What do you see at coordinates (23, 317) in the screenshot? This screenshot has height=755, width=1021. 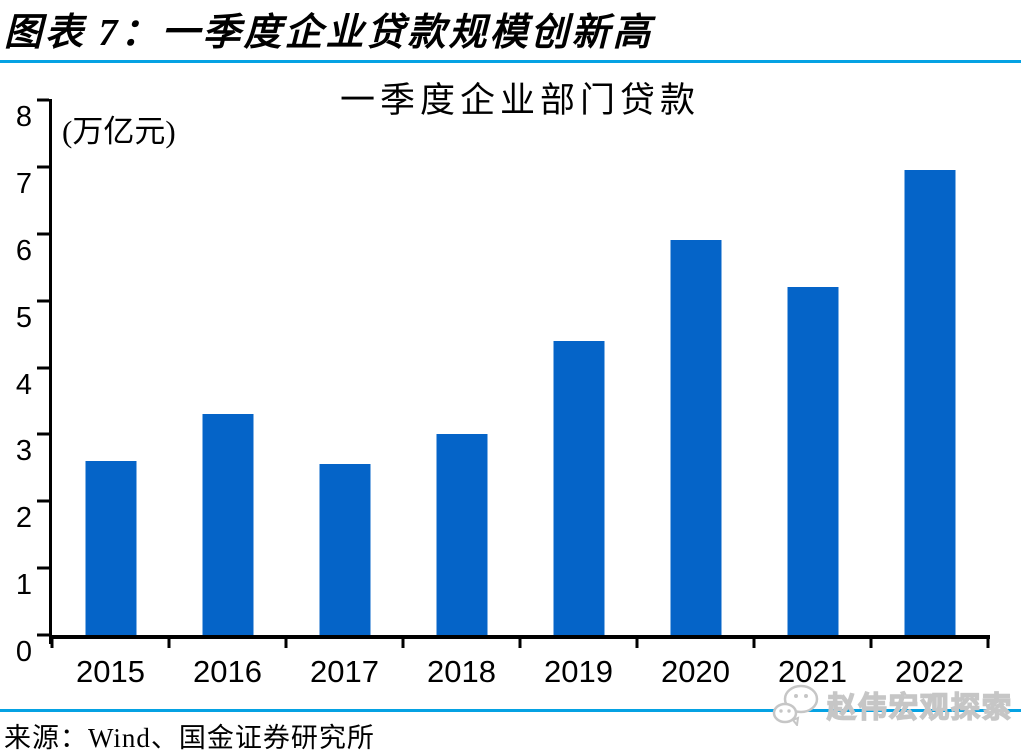 I see `y-tick-label: 5` at bounding box center [23, 317].